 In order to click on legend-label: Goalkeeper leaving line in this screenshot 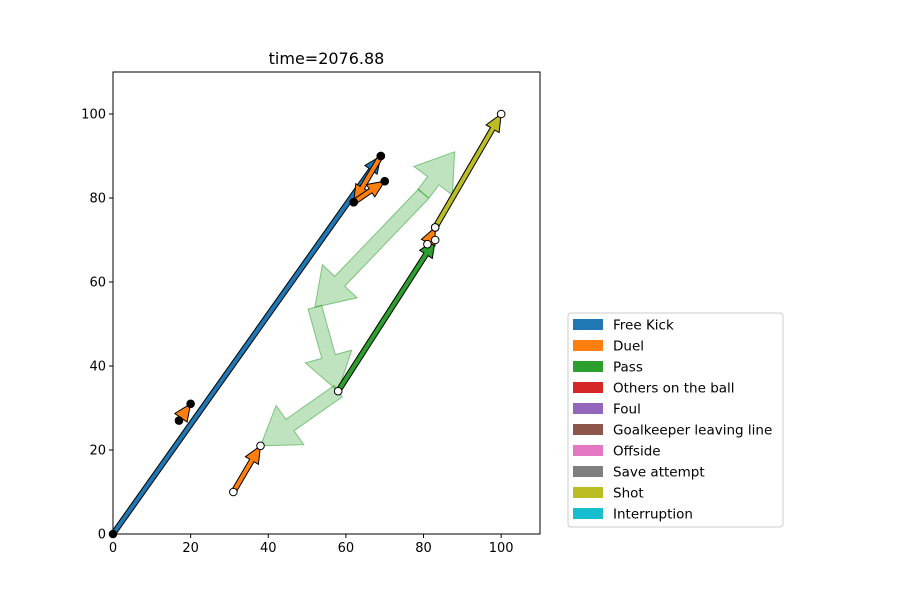, I will do `click(692, 431)`.